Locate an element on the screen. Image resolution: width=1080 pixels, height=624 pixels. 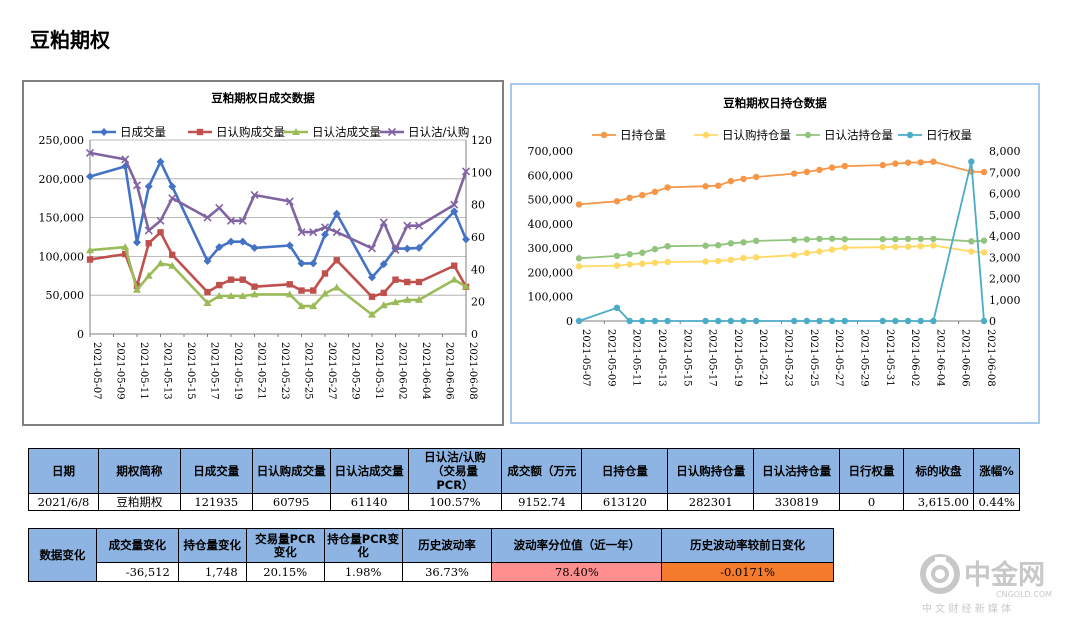
legend-entry: 日成交量 is located at coordinates (129, 132).